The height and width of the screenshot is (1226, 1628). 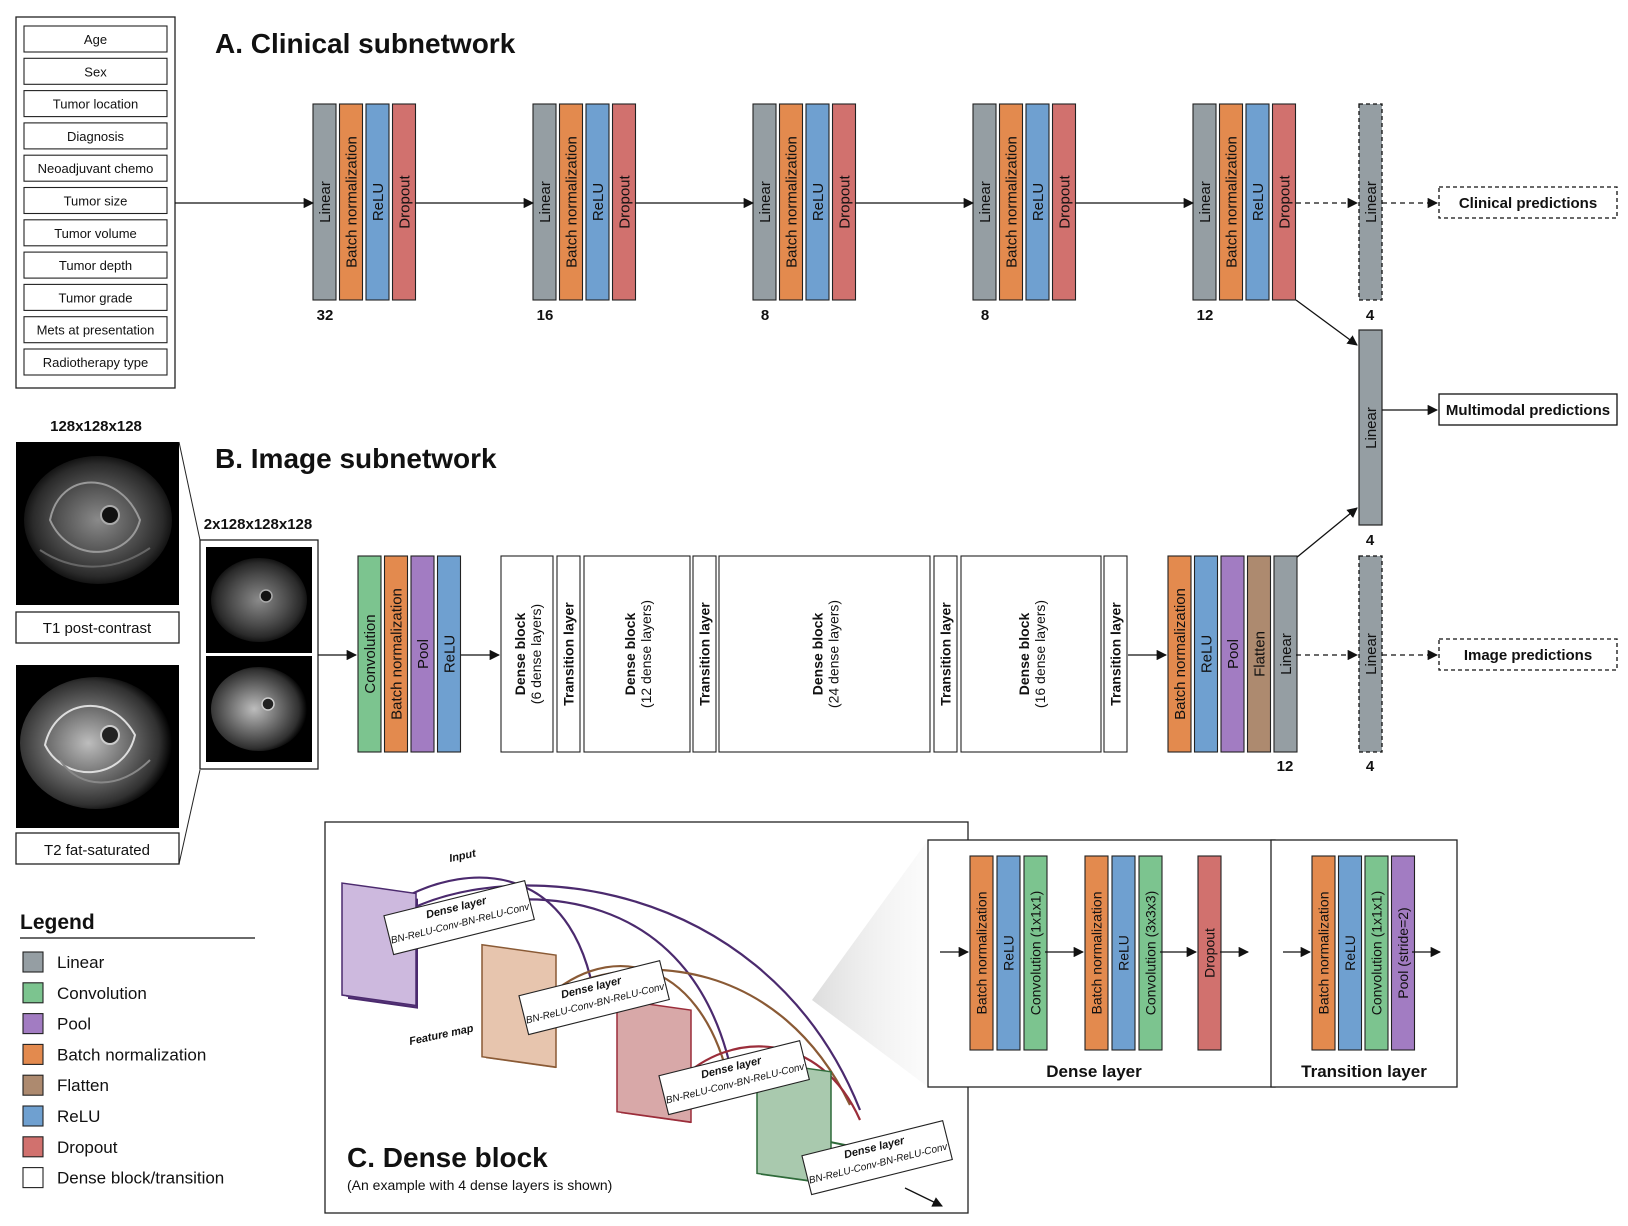 I want to click on image-output-size: 4, so click(x=1370, y=766).